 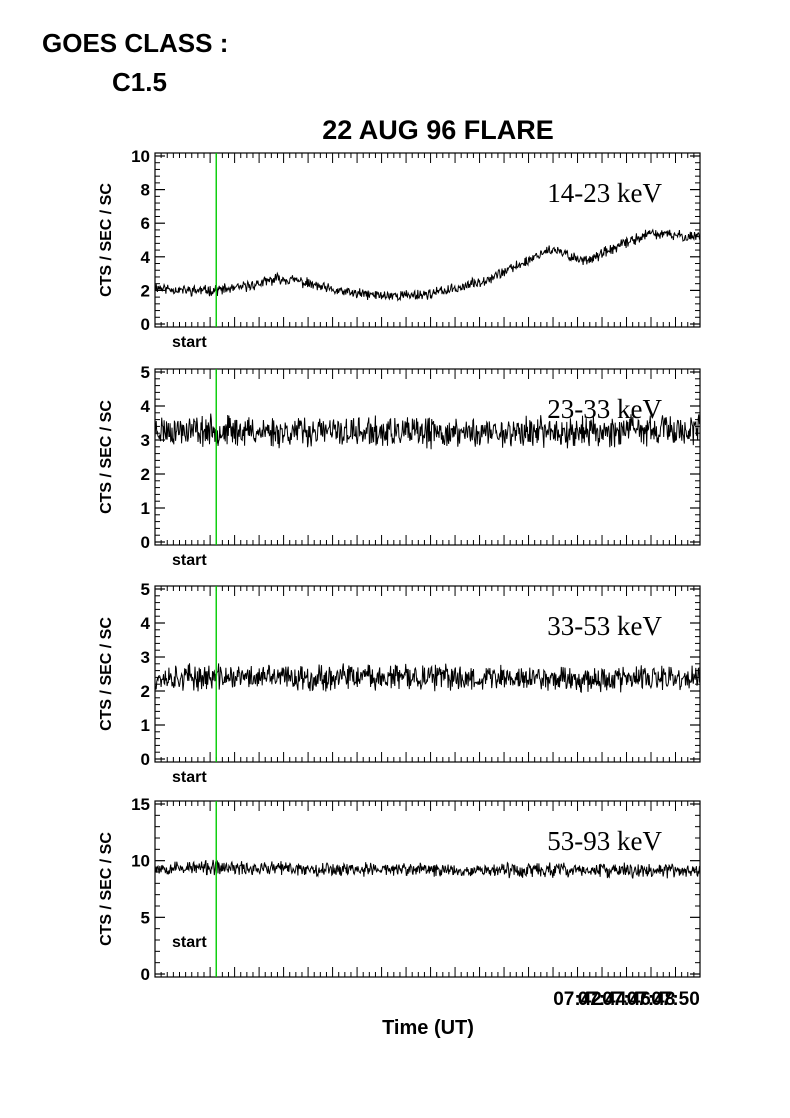 I want to click on chart-title: 22 AUG 96 FLARE, so click(x=438, y=130).